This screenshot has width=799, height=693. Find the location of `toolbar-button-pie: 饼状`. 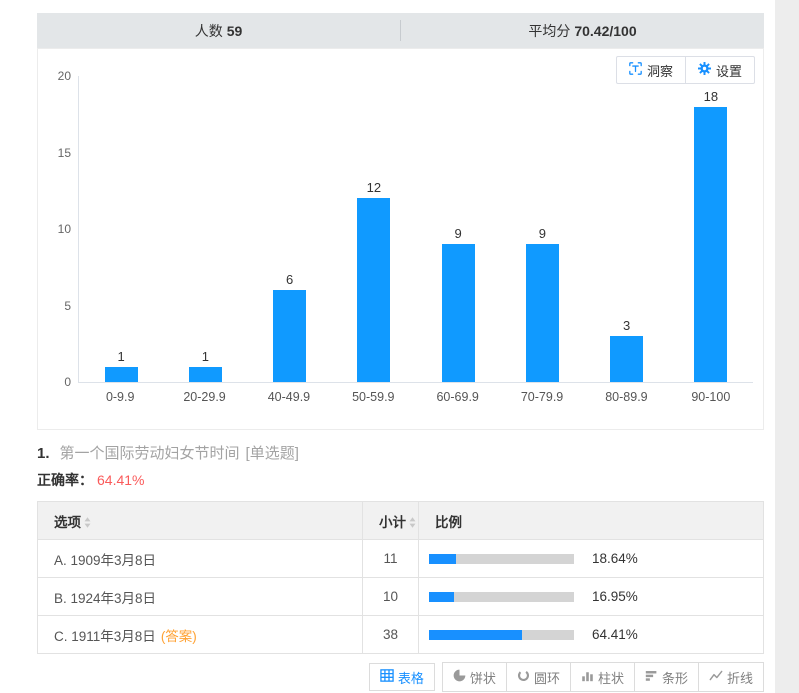

toolbar-button-pie: 饼状 is located at coordinates (474, 677).